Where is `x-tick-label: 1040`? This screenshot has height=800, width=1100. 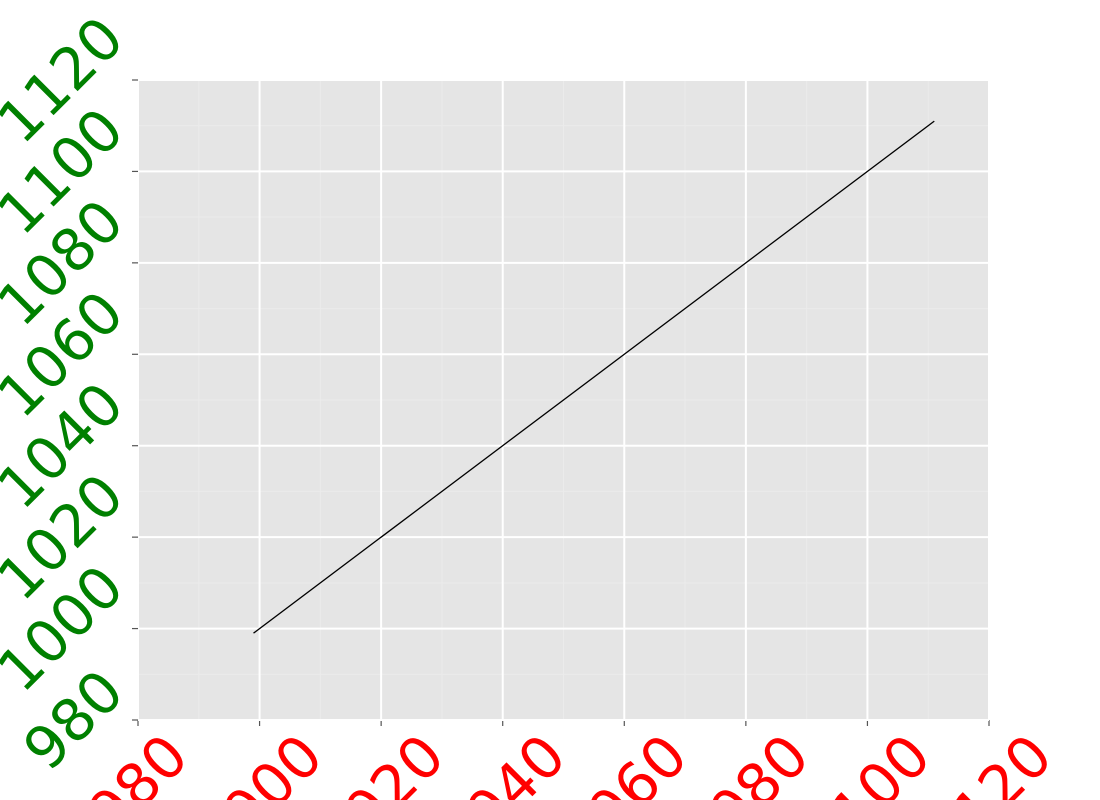
x-tick-label: 1040 is located at coordinates (502, 760).